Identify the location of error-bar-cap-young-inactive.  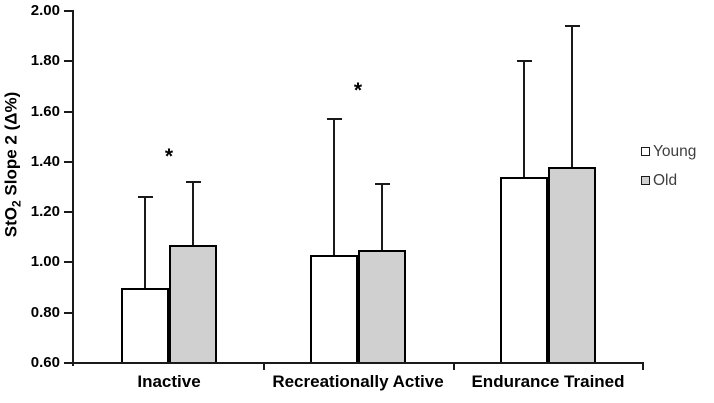
(145, 197).